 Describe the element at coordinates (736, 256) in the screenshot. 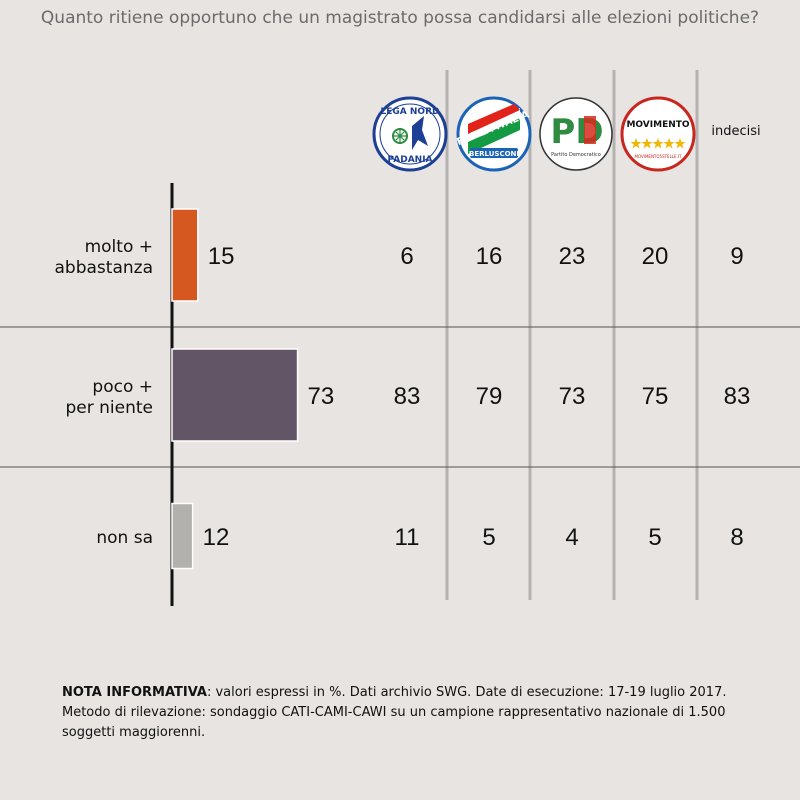

I see `table-value: 9` at that location.